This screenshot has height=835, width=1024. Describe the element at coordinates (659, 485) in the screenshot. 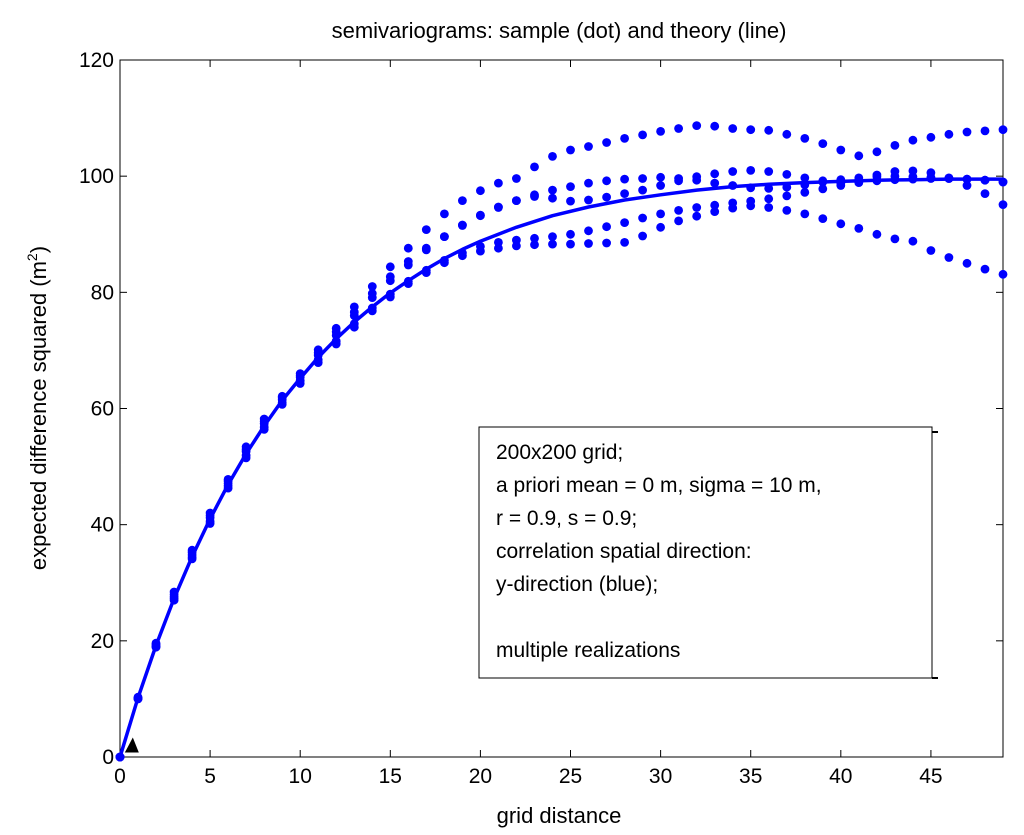

I see `annotation-line-2: a priori mean = 0 m, sigma = 10 m,` at that location.